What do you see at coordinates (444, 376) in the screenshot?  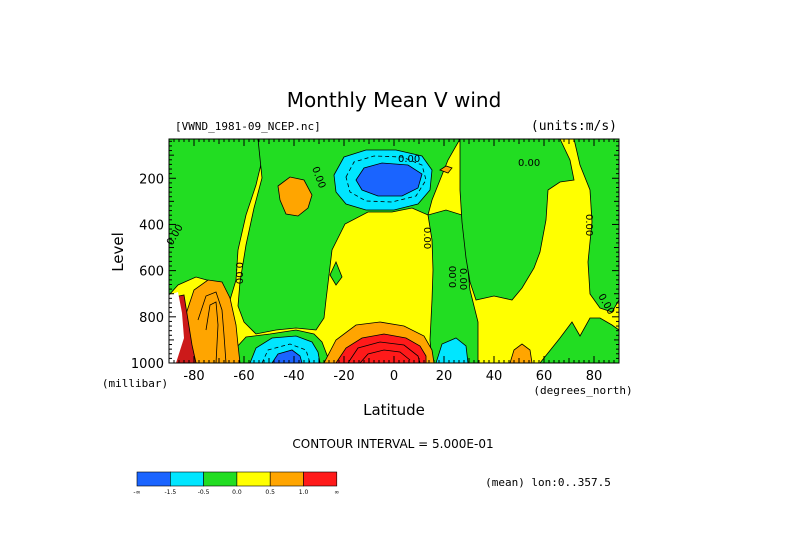 I see `x-tick-label: 20` at bounding box center [444, 376].